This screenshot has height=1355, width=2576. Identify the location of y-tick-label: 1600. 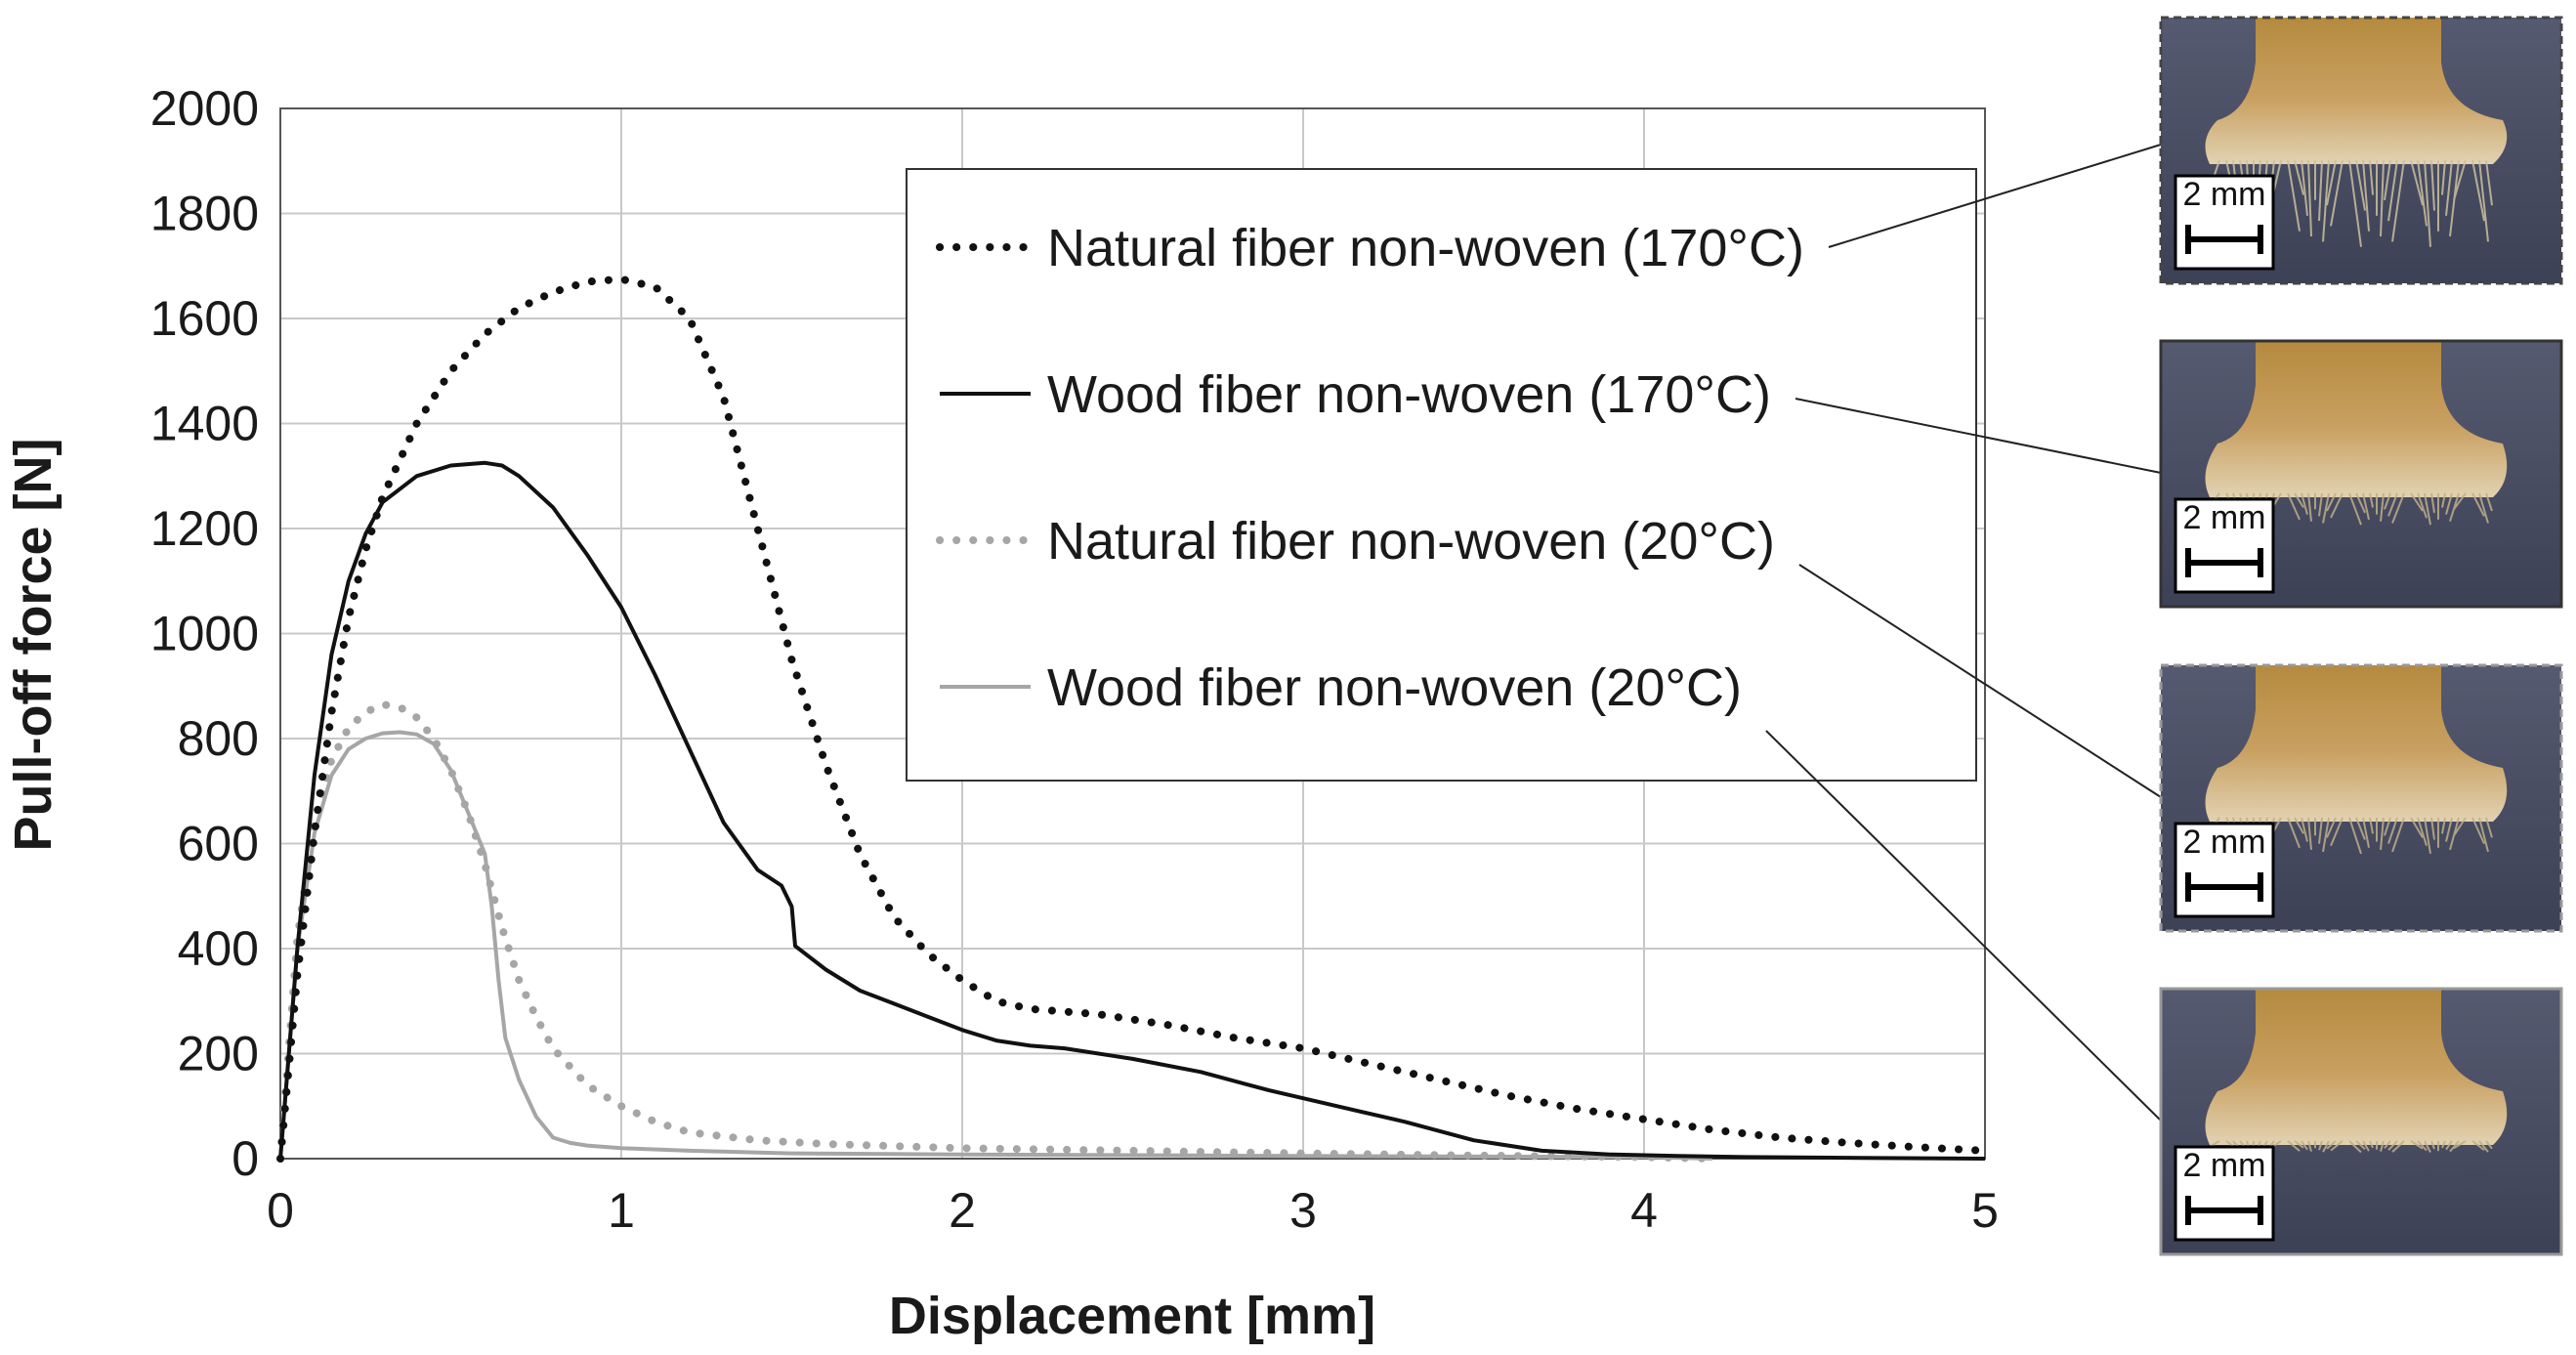
(204, 318).